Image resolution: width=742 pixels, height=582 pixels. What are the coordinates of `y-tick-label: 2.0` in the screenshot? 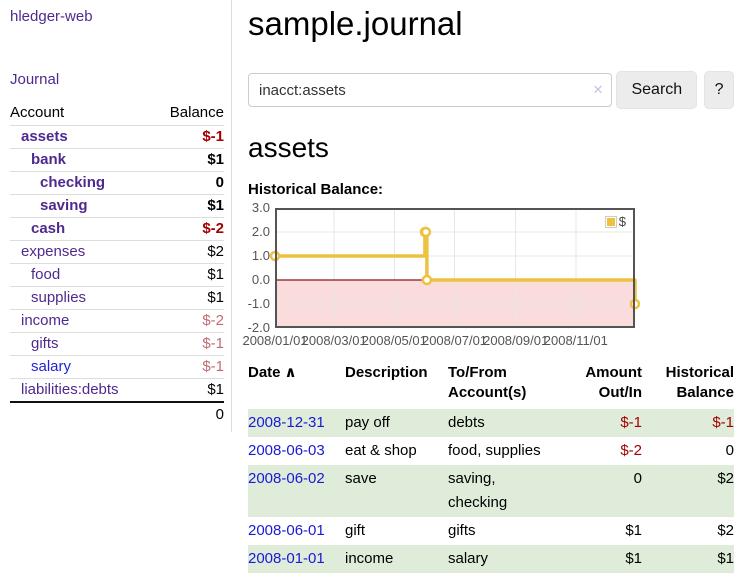 It's located at (260, 231).